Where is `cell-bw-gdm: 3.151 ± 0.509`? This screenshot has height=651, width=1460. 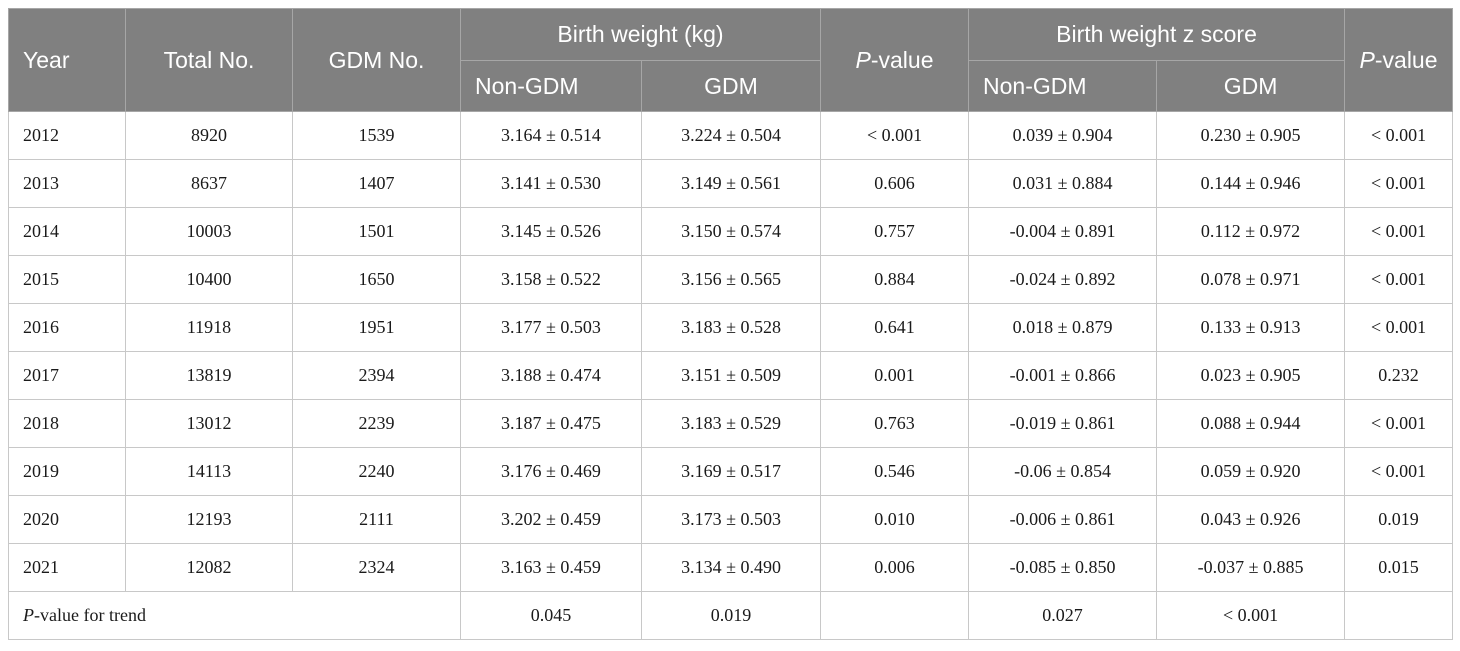 cell-bw-gdm: 3.151 ± 0.509 is located at coordinates (731, 375).